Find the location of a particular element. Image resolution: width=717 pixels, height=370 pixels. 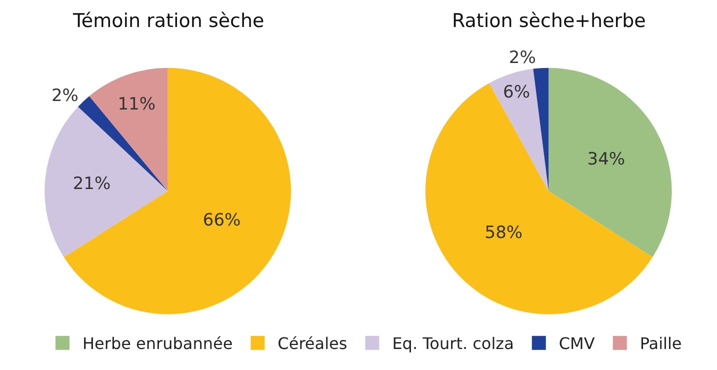

legend-label: Paille is located at coordinates (661, 344).